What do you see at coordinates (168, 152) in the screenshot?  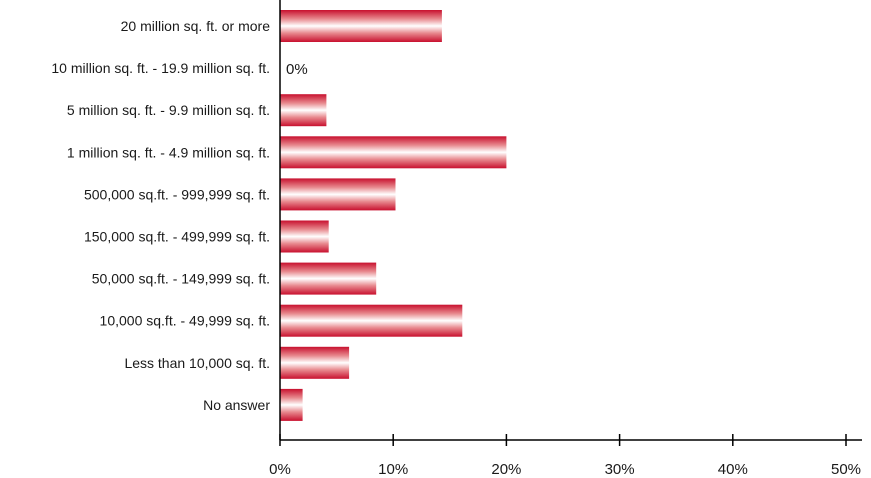 I see `category-label: 1 million sq. ft. - 4.9 million sq. ft.` at bounding box center [168, 152].